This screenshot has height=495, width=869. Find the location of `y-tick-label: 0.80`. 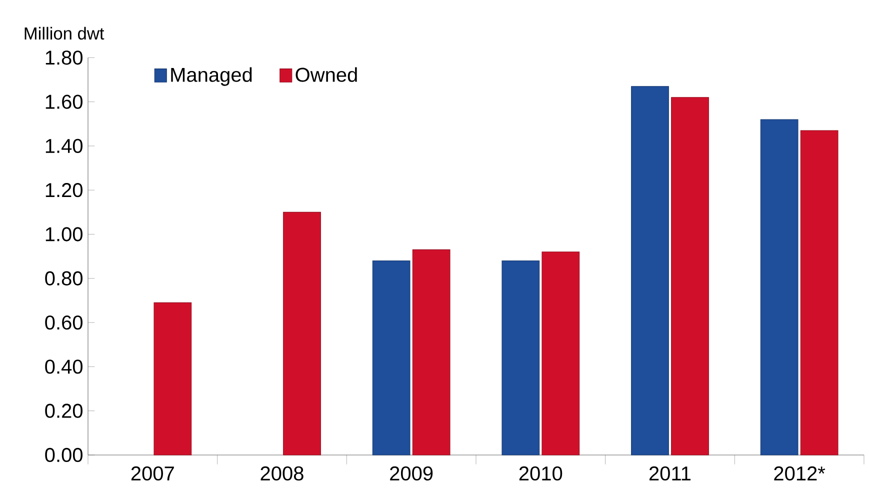

y-tick-label: 0.80 is located at coordinates (63, 278).